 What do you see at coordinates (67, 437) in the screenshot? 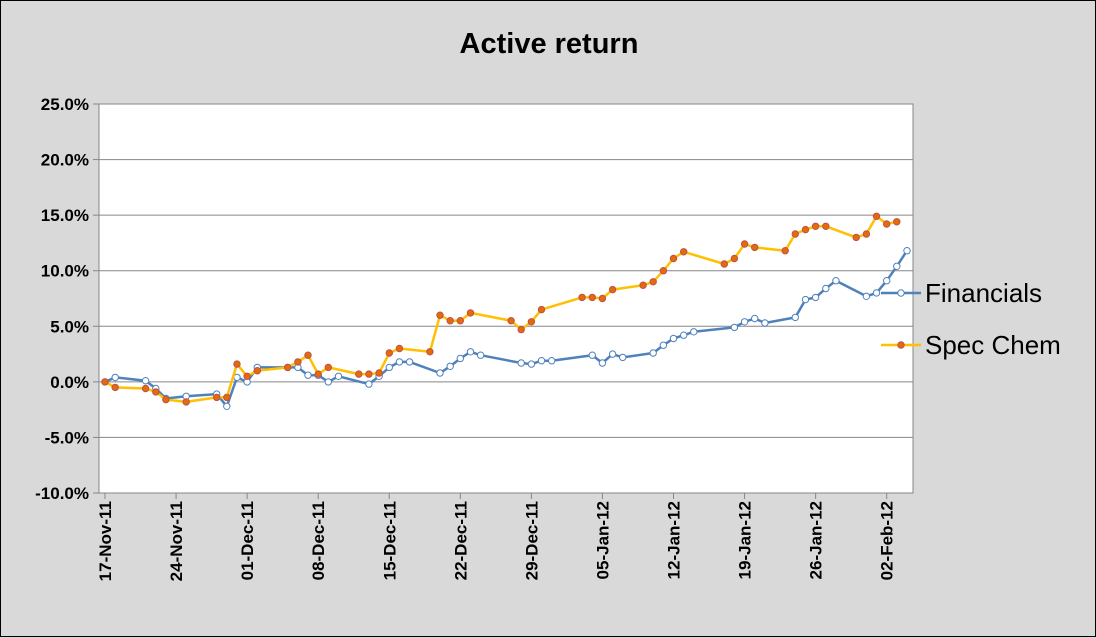
I see `y-tick-label: -5.0%` at bounding box center [67, 437].